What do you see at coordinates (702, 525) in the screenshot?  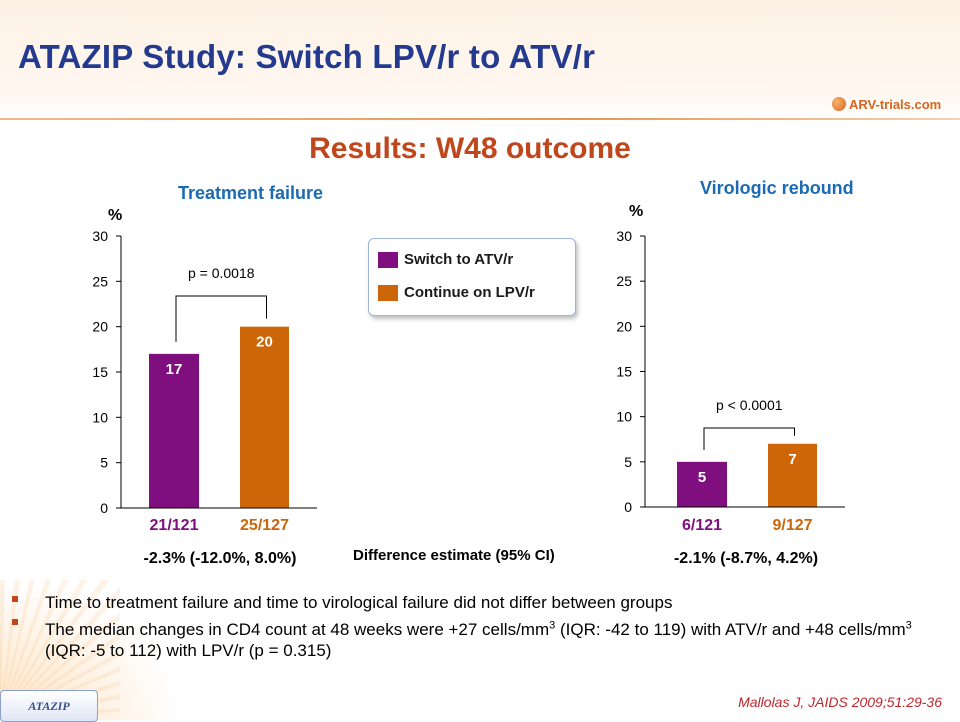 I see `x-category-label: 6/121` at bounding box center [702, 525].